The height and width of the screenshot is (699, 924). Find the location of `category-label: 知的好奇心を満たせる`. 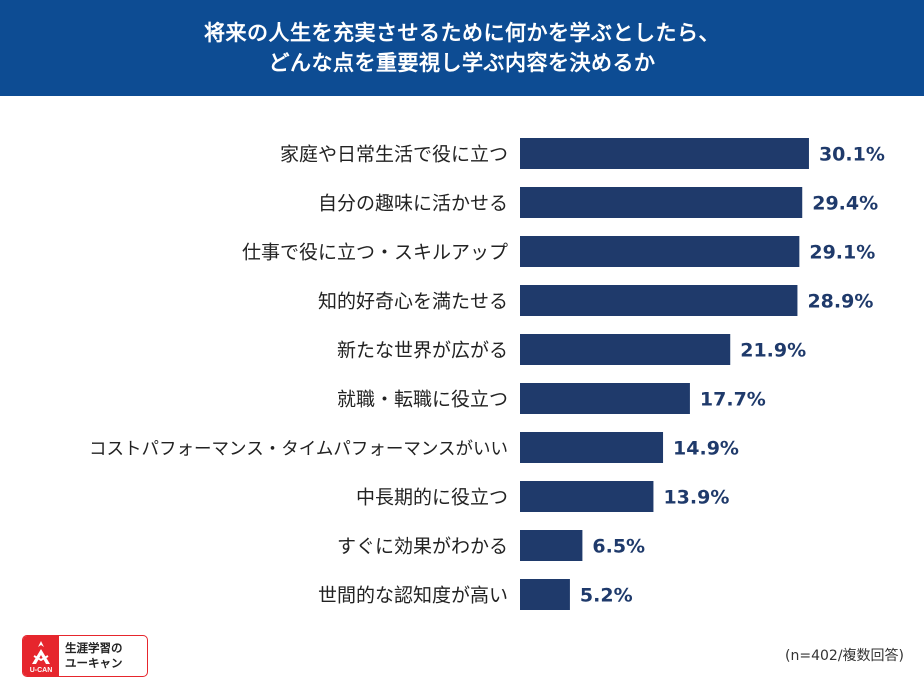

category-label: 知的好奇心を満たせる is located at coordinates (413, 302).